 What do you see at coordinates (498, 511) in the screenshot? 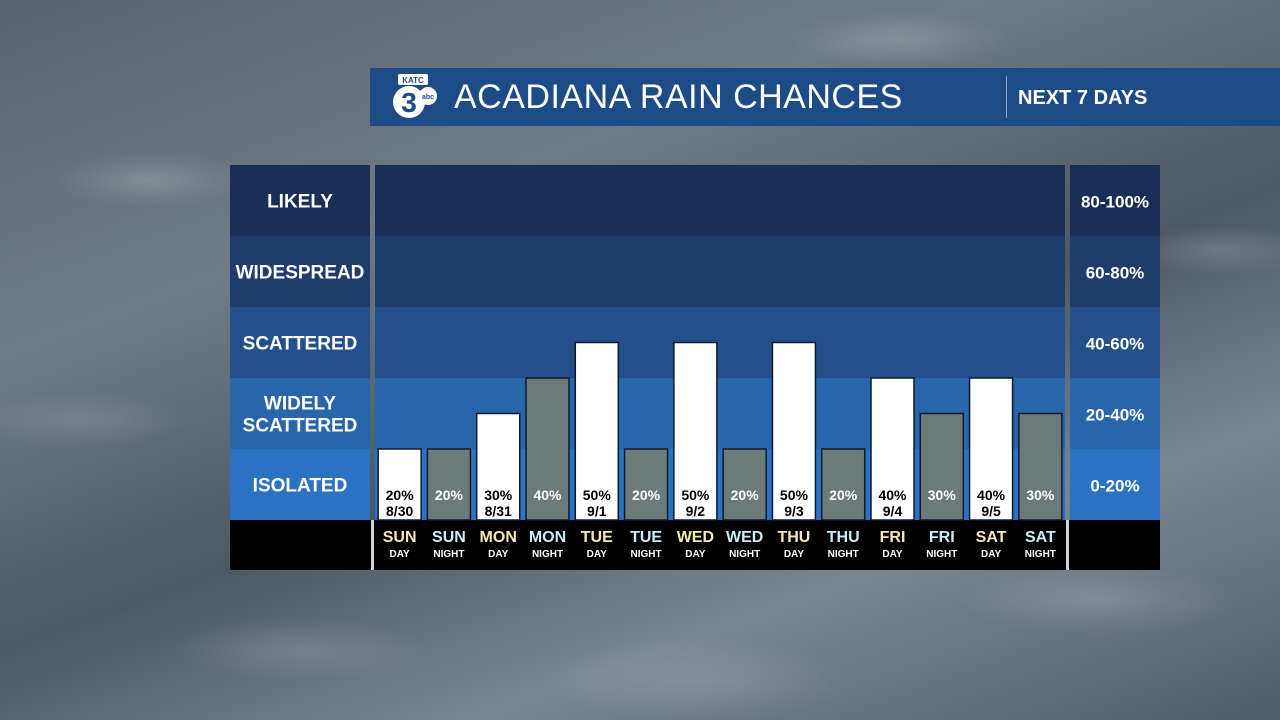
I see `bar-date-label: 8/31` at bounding box center [498, 511].